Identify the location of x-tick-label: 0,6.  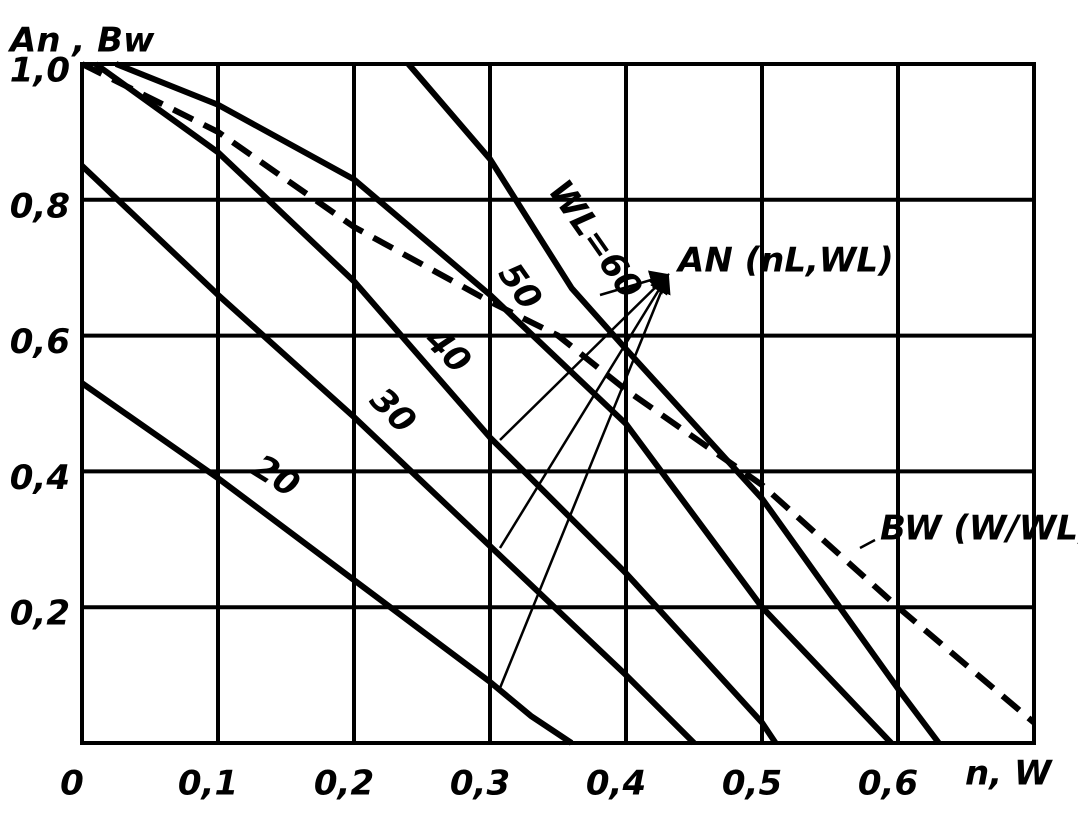
(888, 784).